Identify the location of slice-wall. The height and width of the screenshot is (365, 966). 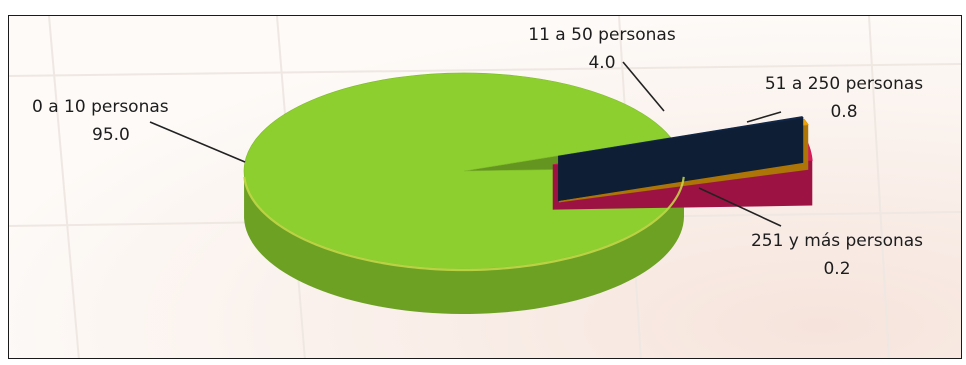
(680, 159).